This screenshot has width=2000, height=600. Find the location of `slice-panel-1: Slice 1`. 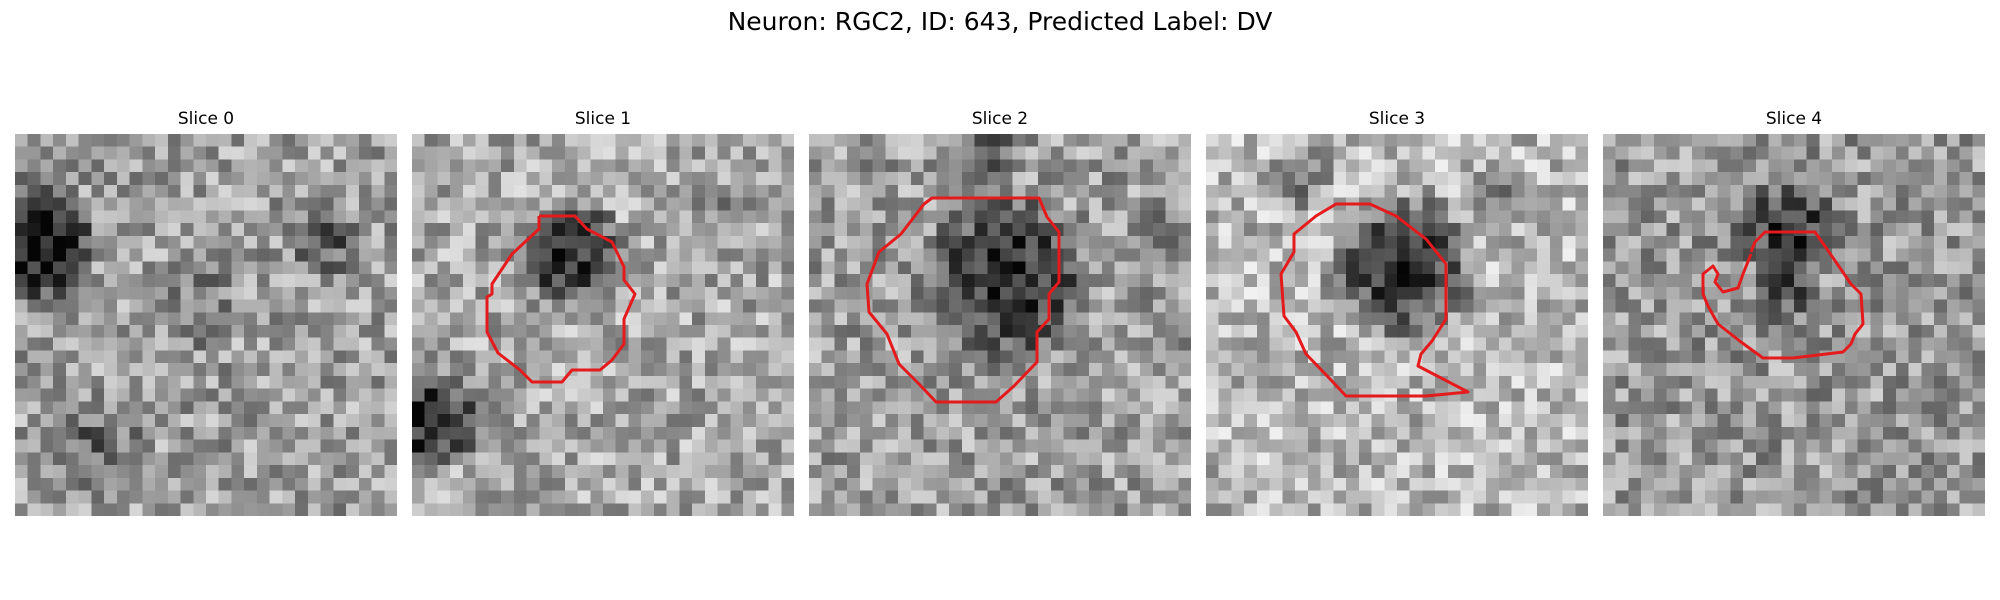

slice-panel-1: Slice 1 is located at coordinates (603, 314).